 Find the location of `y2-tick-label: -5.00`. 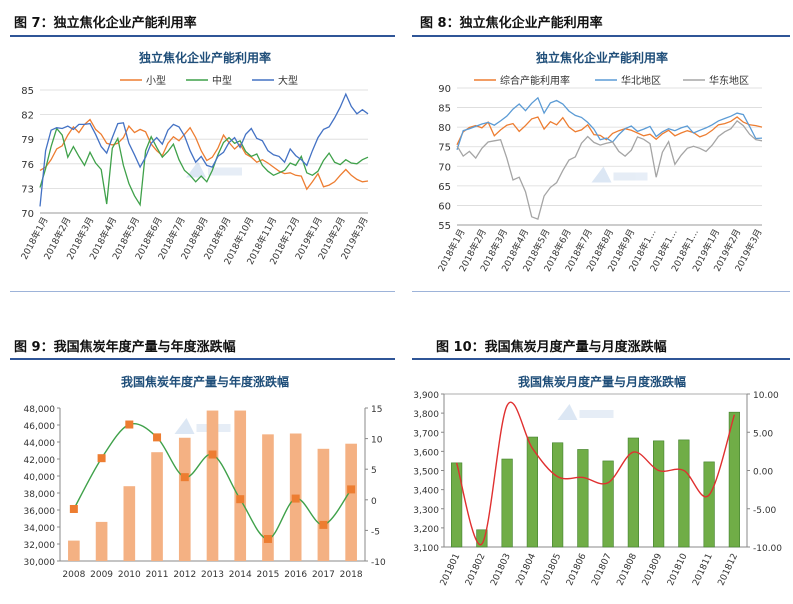

y2-tick-label: -5.00 is located at coordinates (765, 511).